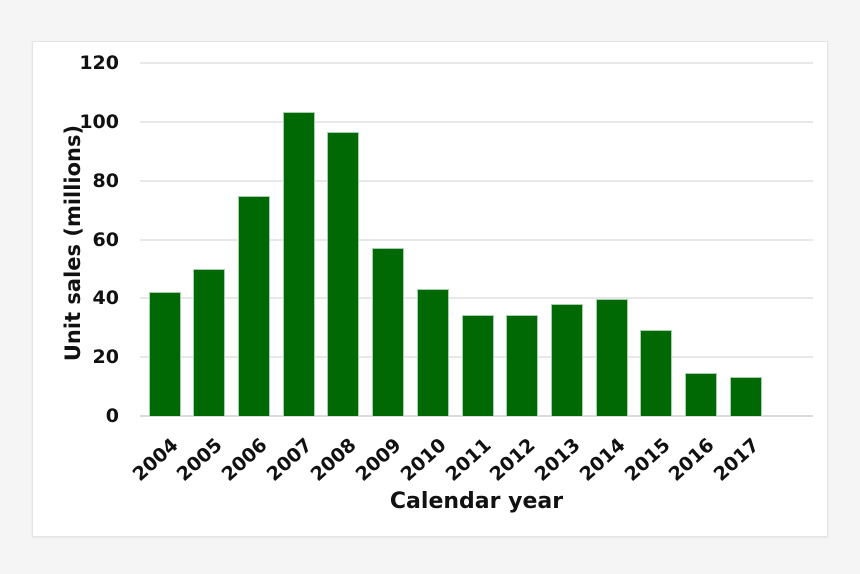 The height and width of the screenshot is (574, 860). Describe the element at coordinates (73, 243) in the screenshot. I see `y-axis-title: Unit sales (millions)` at that location.